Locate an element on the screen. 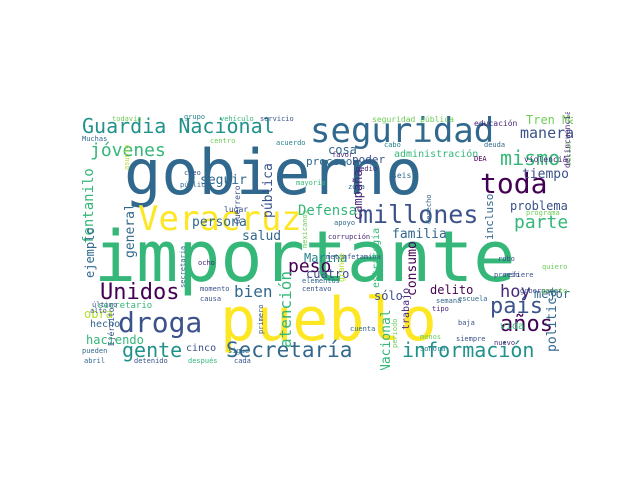 This screenshot has height=480, width=640. cloud-word: Marina is located at coordinates (326, 258).